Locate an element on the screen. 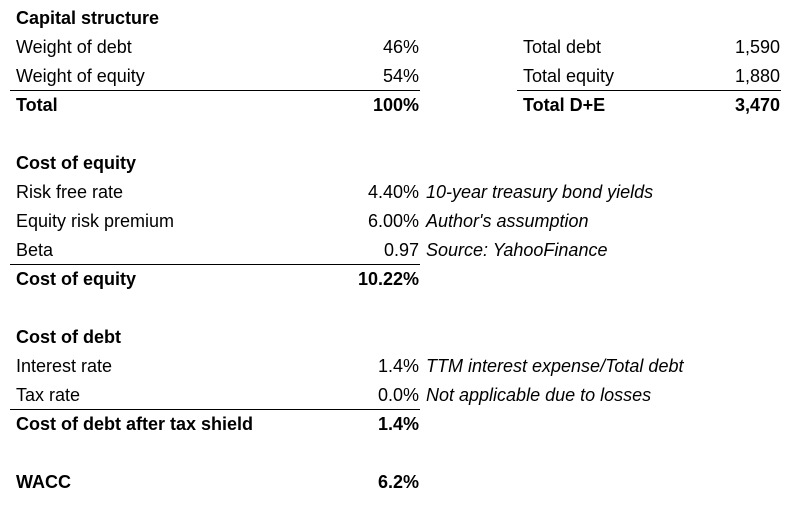 This screenshot has height=510, width=797. equity-risk-premium-note: Author's assumption is located at coordinates (507, 221).